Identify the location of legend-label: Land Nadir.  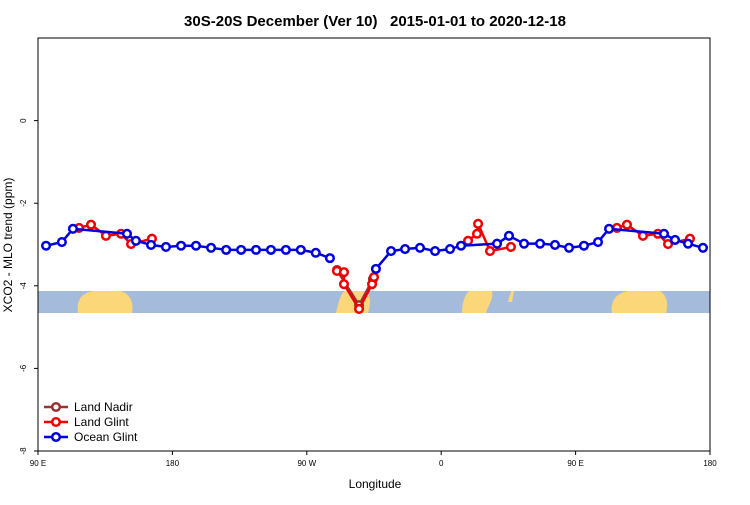
(103, 407).